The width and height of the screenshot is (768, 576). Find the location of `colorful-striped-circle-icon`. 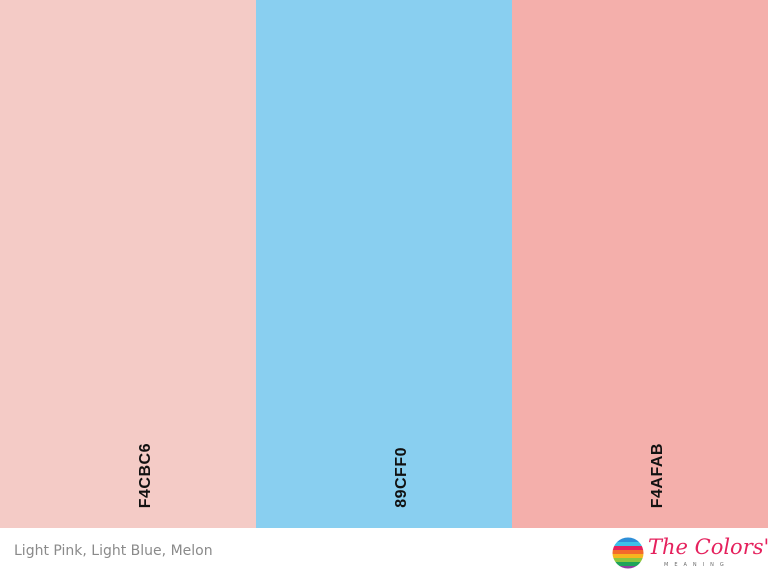

colorful-striped-circle-icon is located at coordinates (628, 553).